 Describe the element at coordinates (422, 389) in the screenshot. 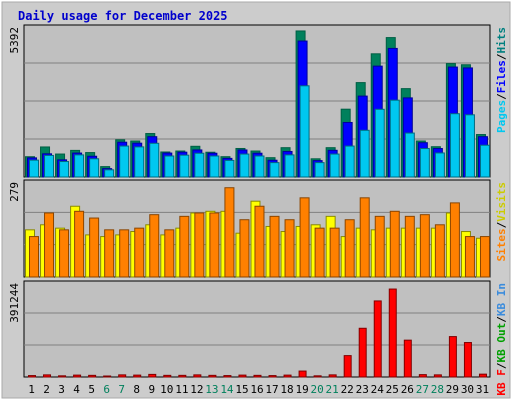

I see `x-tick-label: 27` at that location.